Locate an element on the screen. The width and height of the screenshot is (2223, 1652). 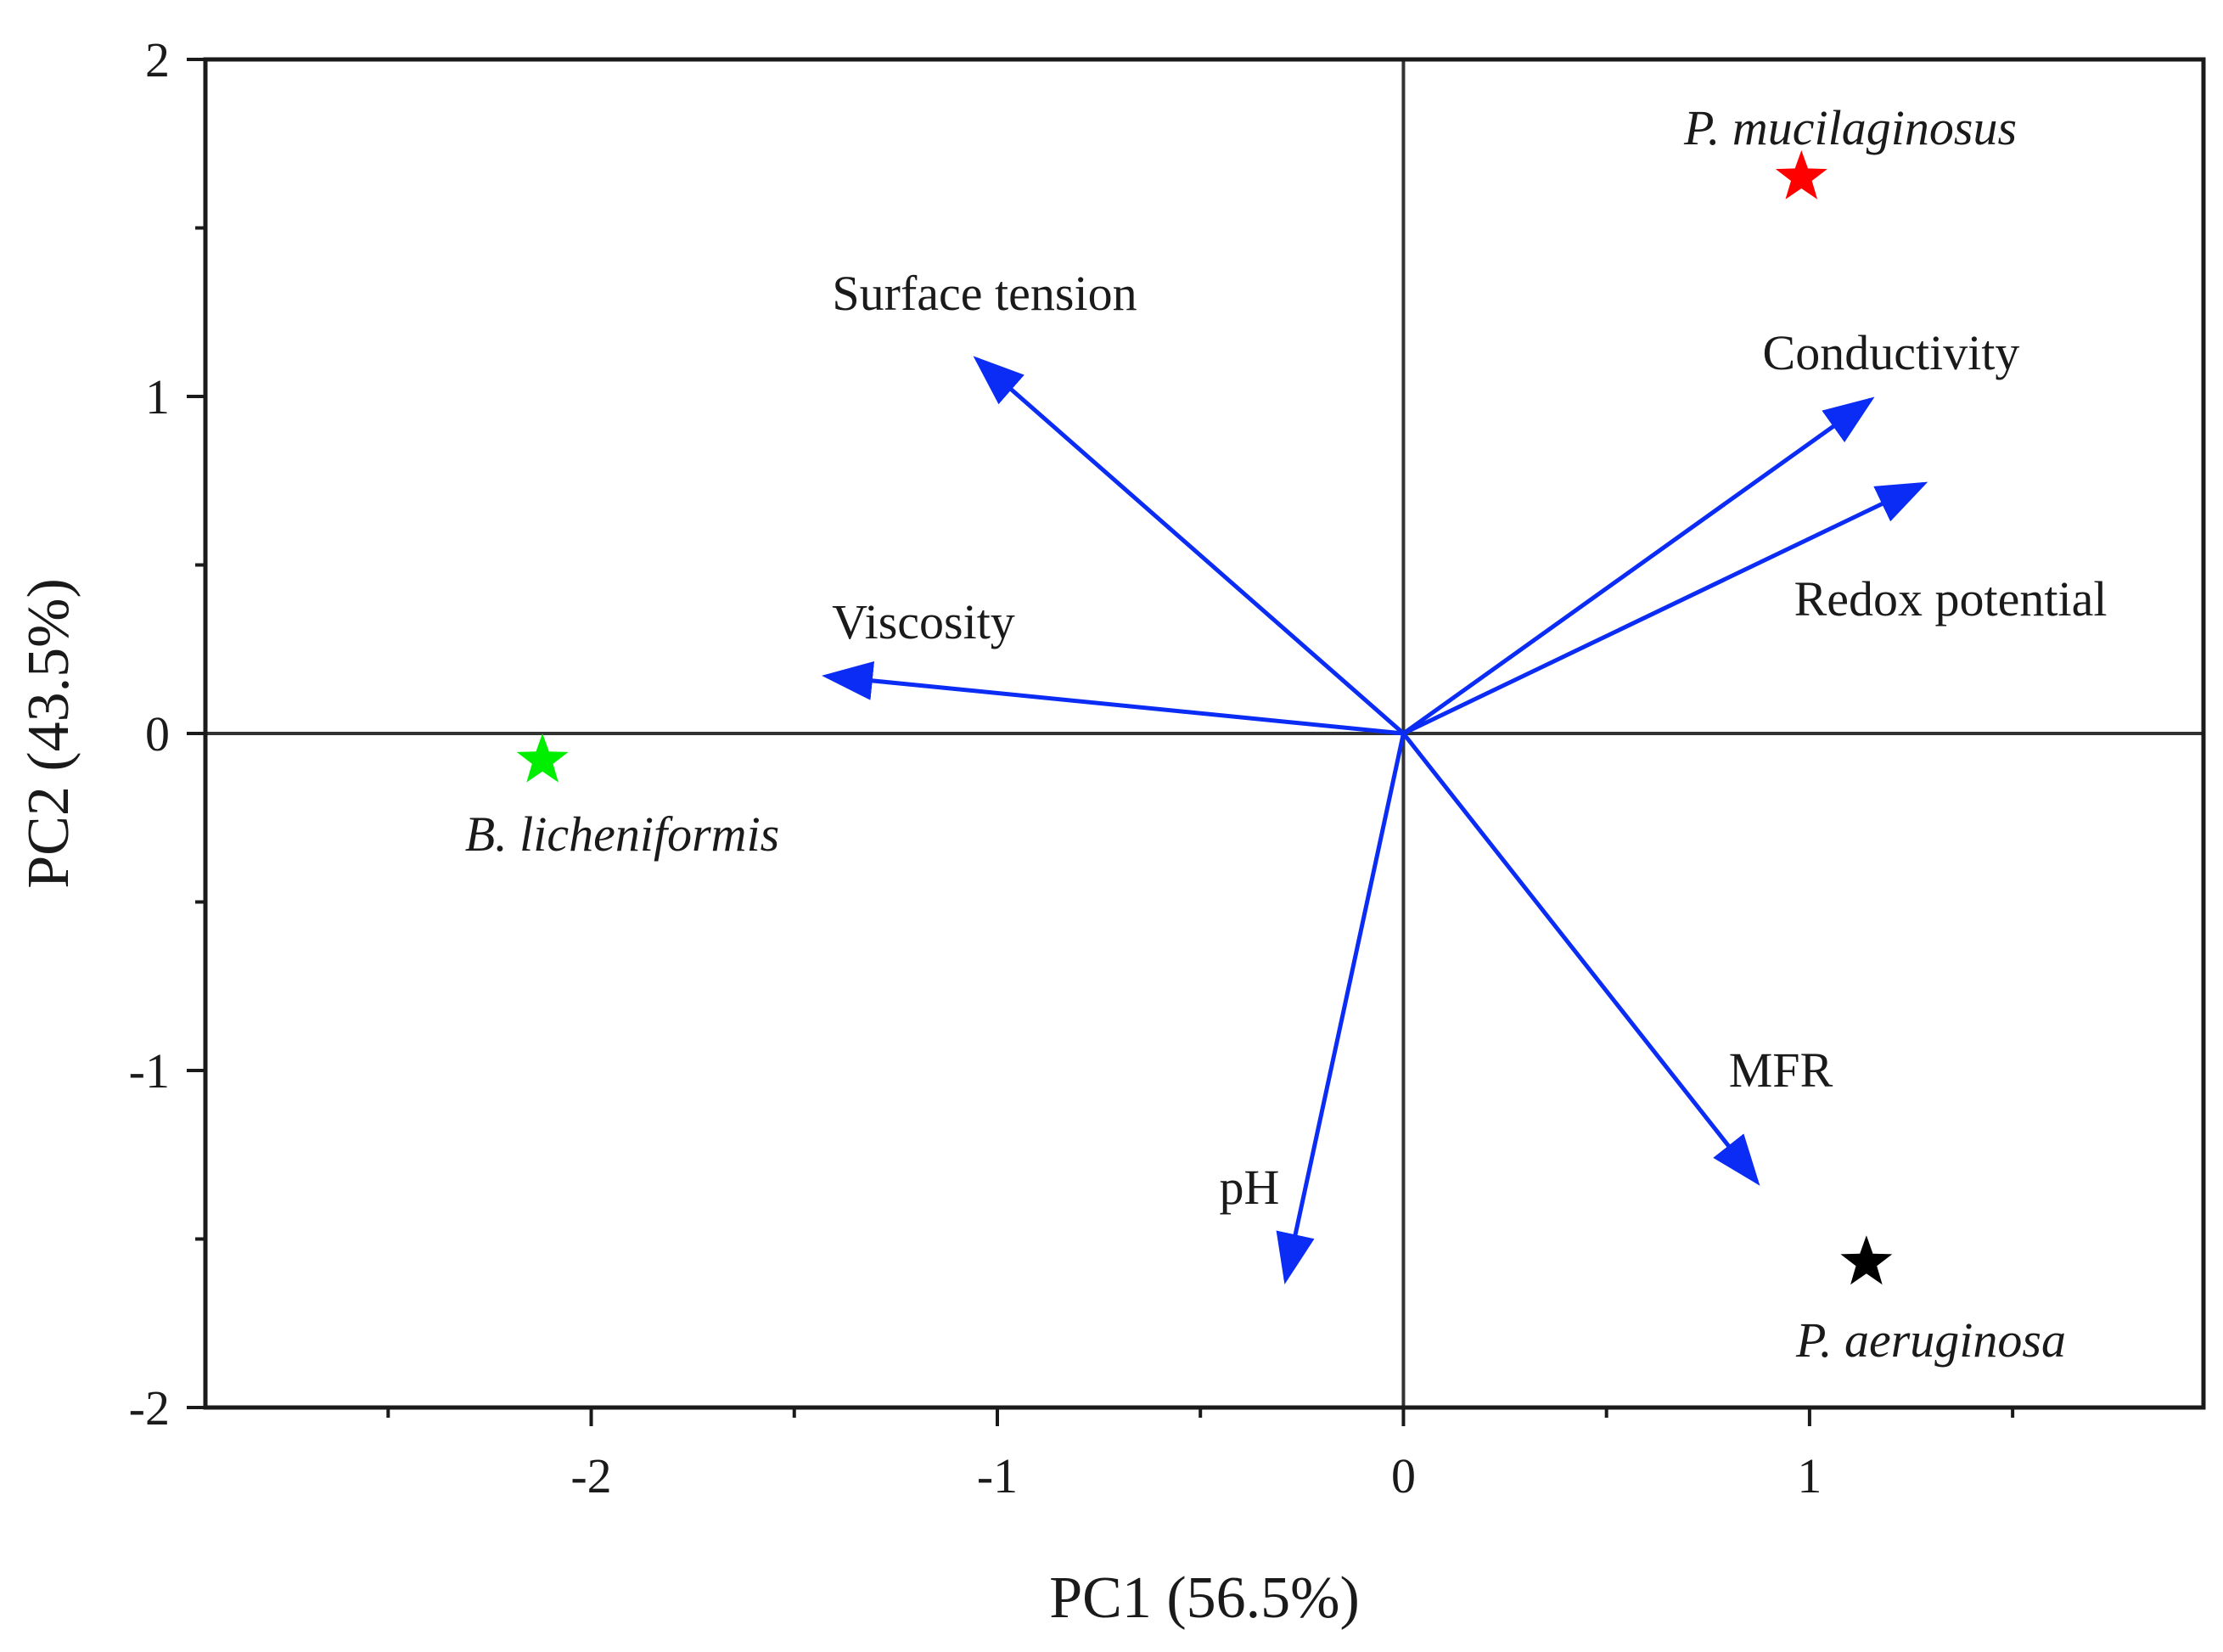
x-tick-label: 0 is located at coordinates (1403, 1475).